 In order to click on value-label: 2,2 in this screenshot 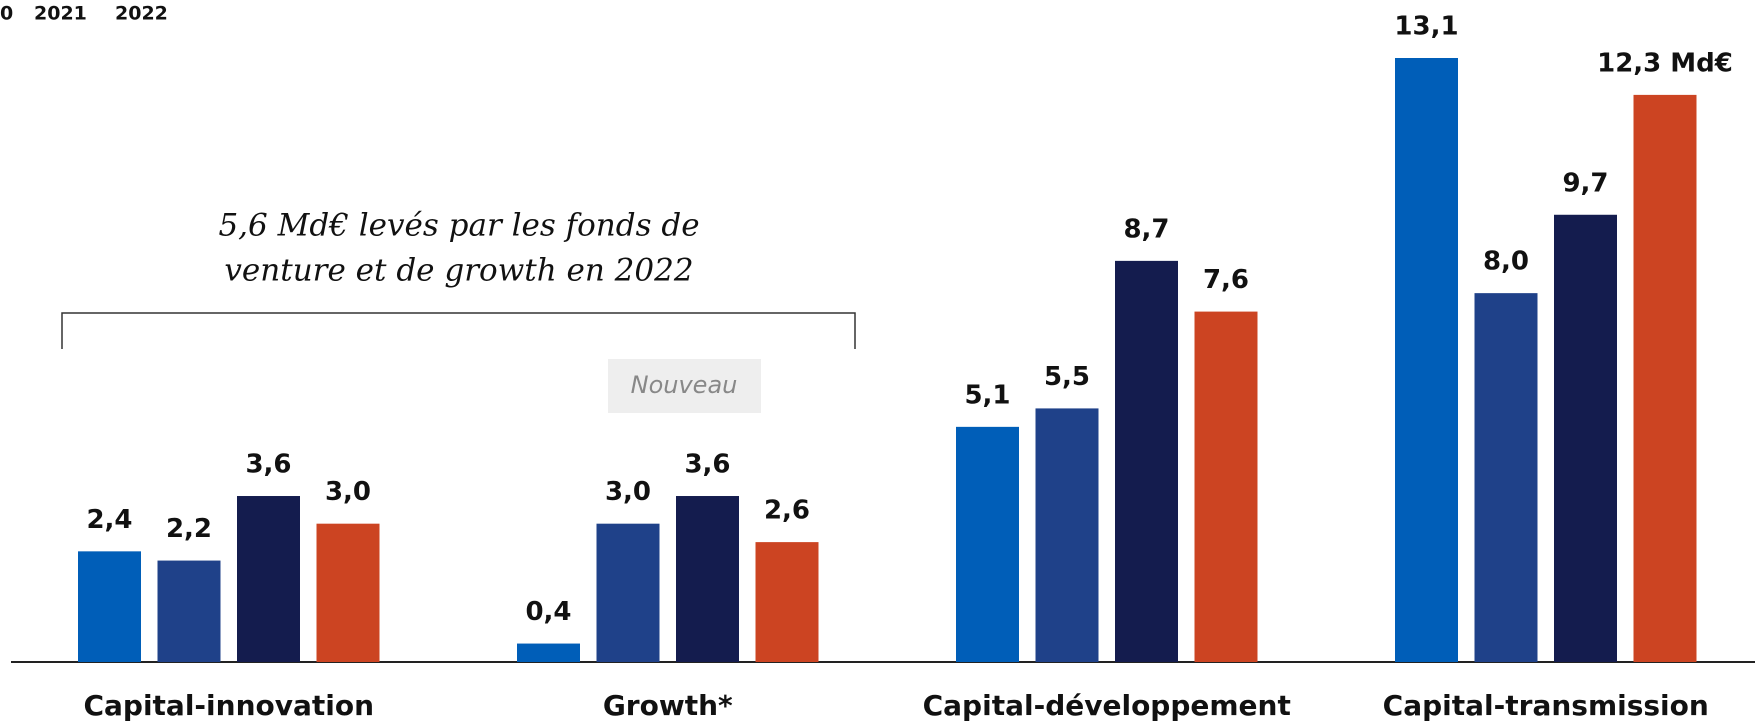, I will do `click(189, 529)`.